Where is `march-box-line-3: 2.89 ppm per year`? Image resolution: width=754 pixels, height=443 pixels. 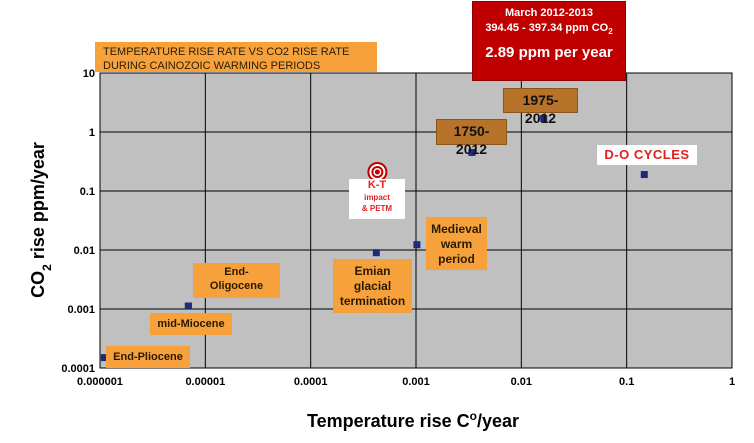 march-box-line-3: 2.89 ppm per year is located at coordinates (549, 53).